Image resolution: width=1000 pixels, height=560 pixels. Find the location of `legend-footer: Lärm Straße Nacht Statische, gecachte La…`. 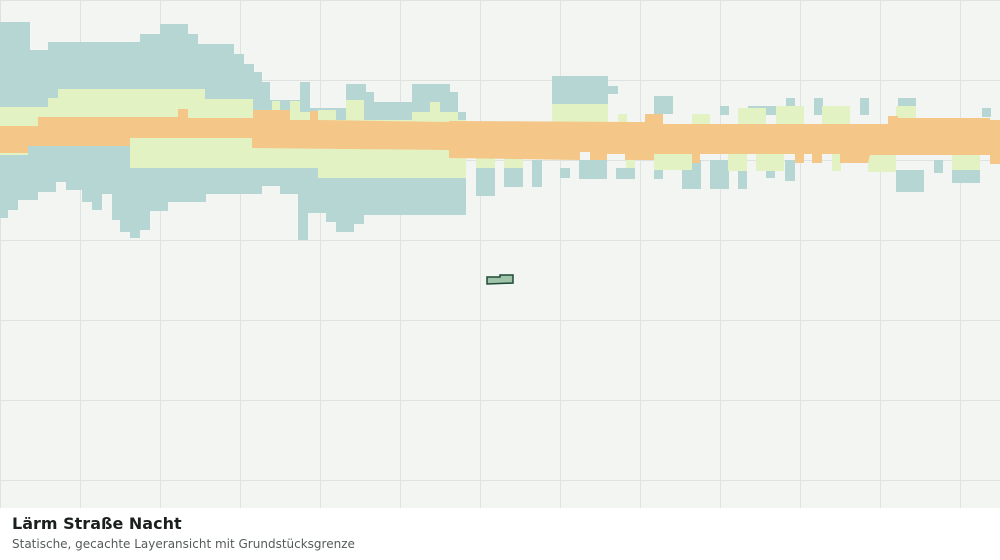

legend-footer: Lärm Straße Nacht Statische, gecachte La… is located at coordinates (500, 534).